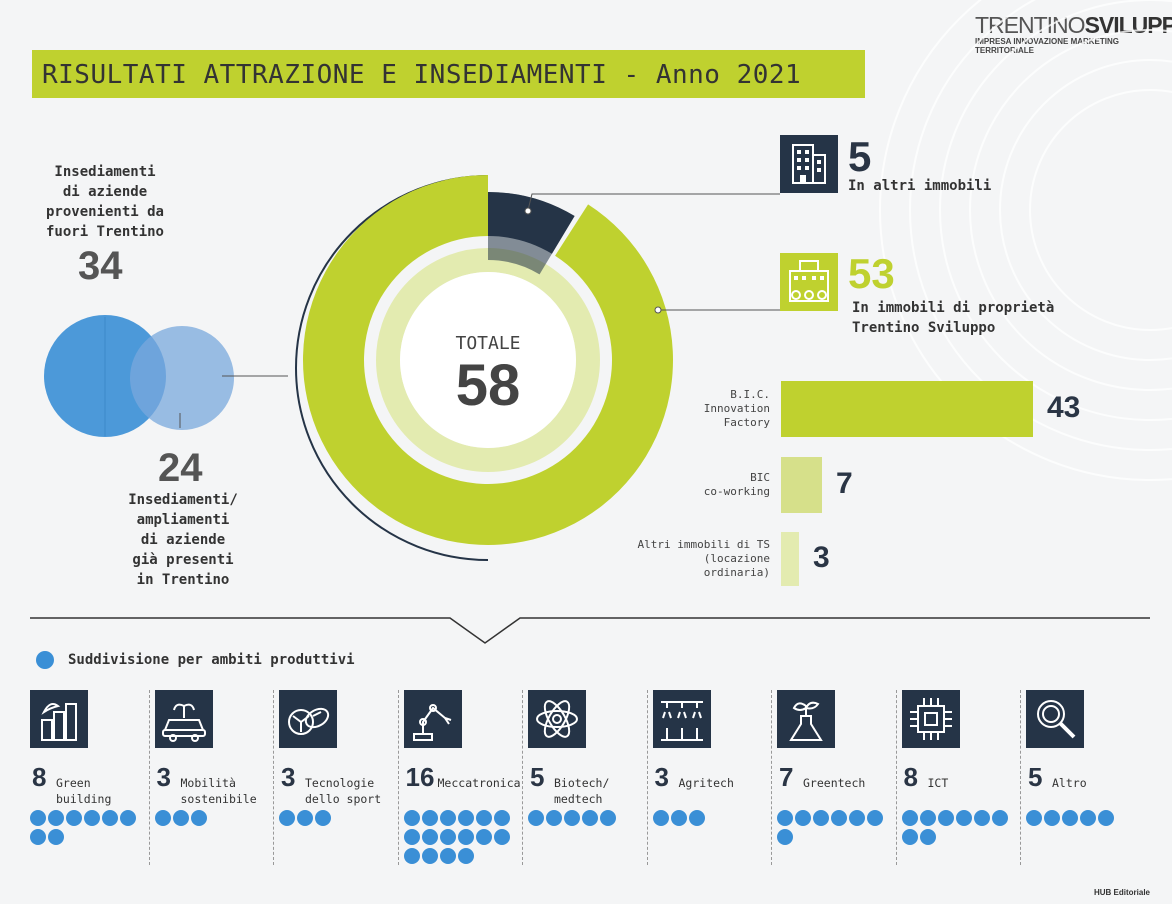 Image resolution: width=1172 pixels, height=904 pixels. I want to click on outside-companies-value: 34, so click(100, 266).